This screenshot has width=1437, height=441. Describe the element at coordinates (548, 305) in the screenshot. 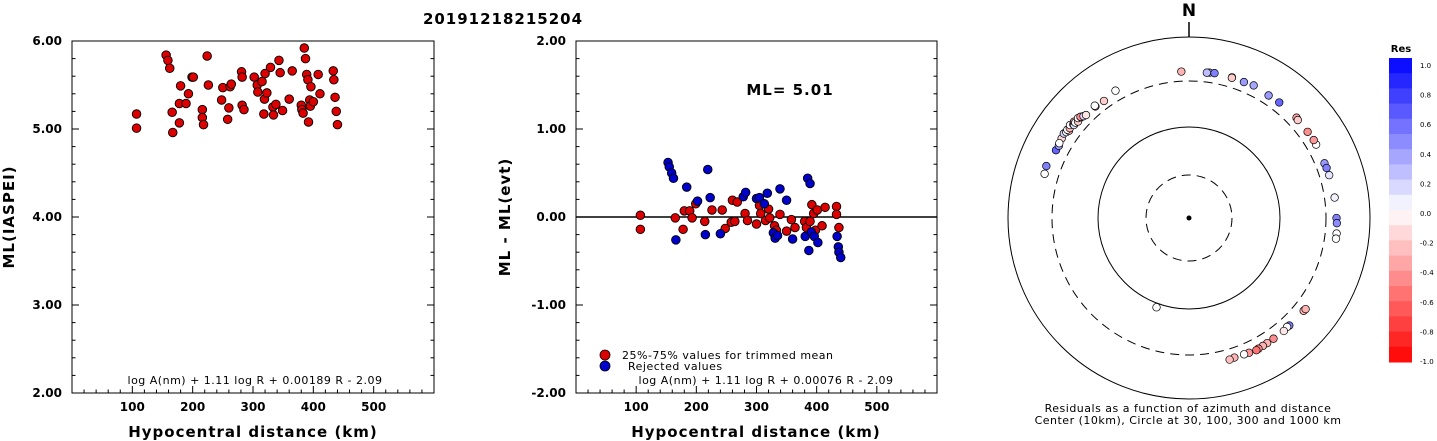

I see `middle-y-tick-label: -1.00` at that location.